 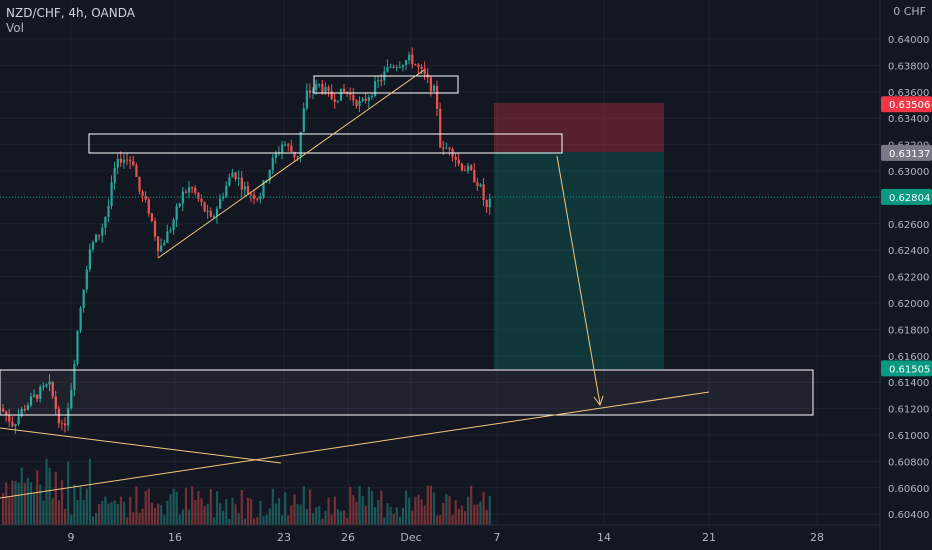 What do you see at coordinates (908, 462) in the screenshot?
I see `price-tick-label: 0.60800` at bounding box center [908, 462].